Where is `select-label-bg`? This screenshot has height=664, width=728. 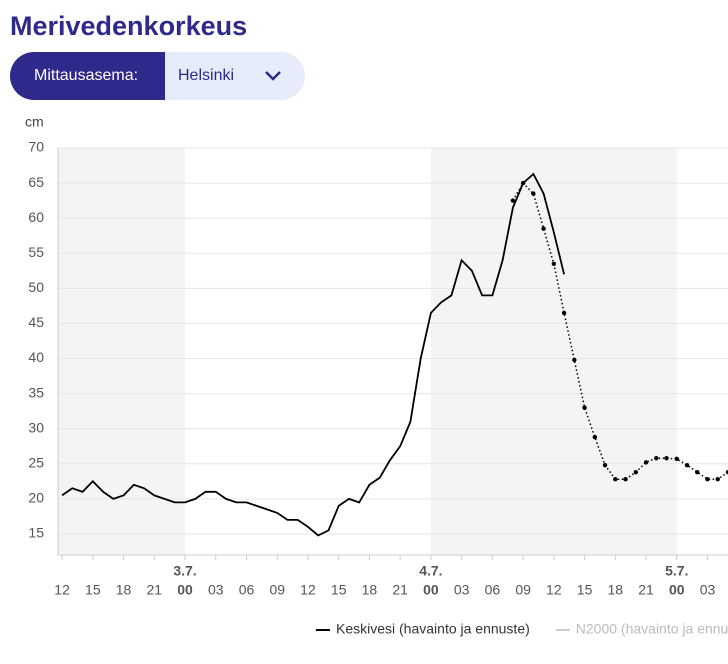 select-label-bg is located at coordinates (87, 76).